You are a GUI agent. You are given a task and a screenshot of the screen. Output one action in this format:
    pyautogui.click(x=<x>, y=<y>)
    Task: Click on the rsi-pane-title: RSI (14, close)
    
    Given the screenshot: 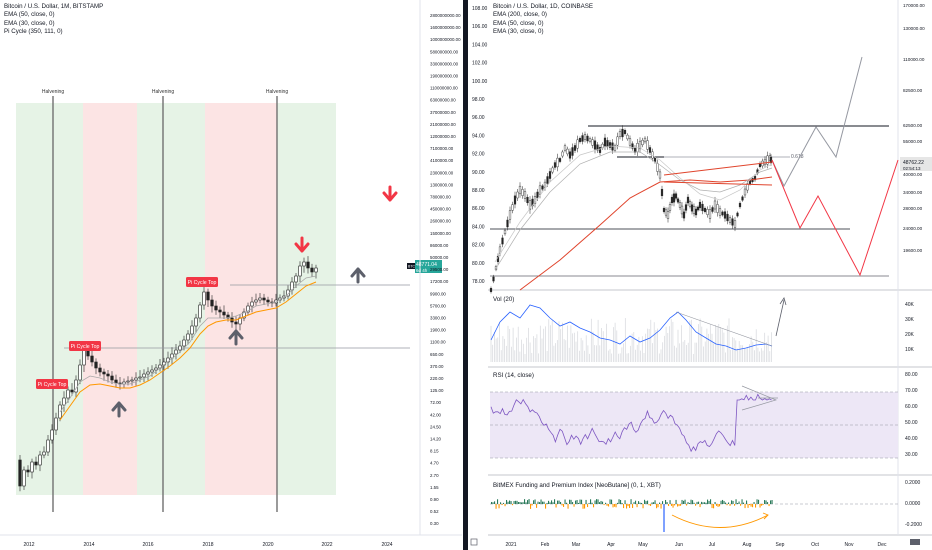 What is the action you would take?
    pyautogui.click(x=513, y=375)
    